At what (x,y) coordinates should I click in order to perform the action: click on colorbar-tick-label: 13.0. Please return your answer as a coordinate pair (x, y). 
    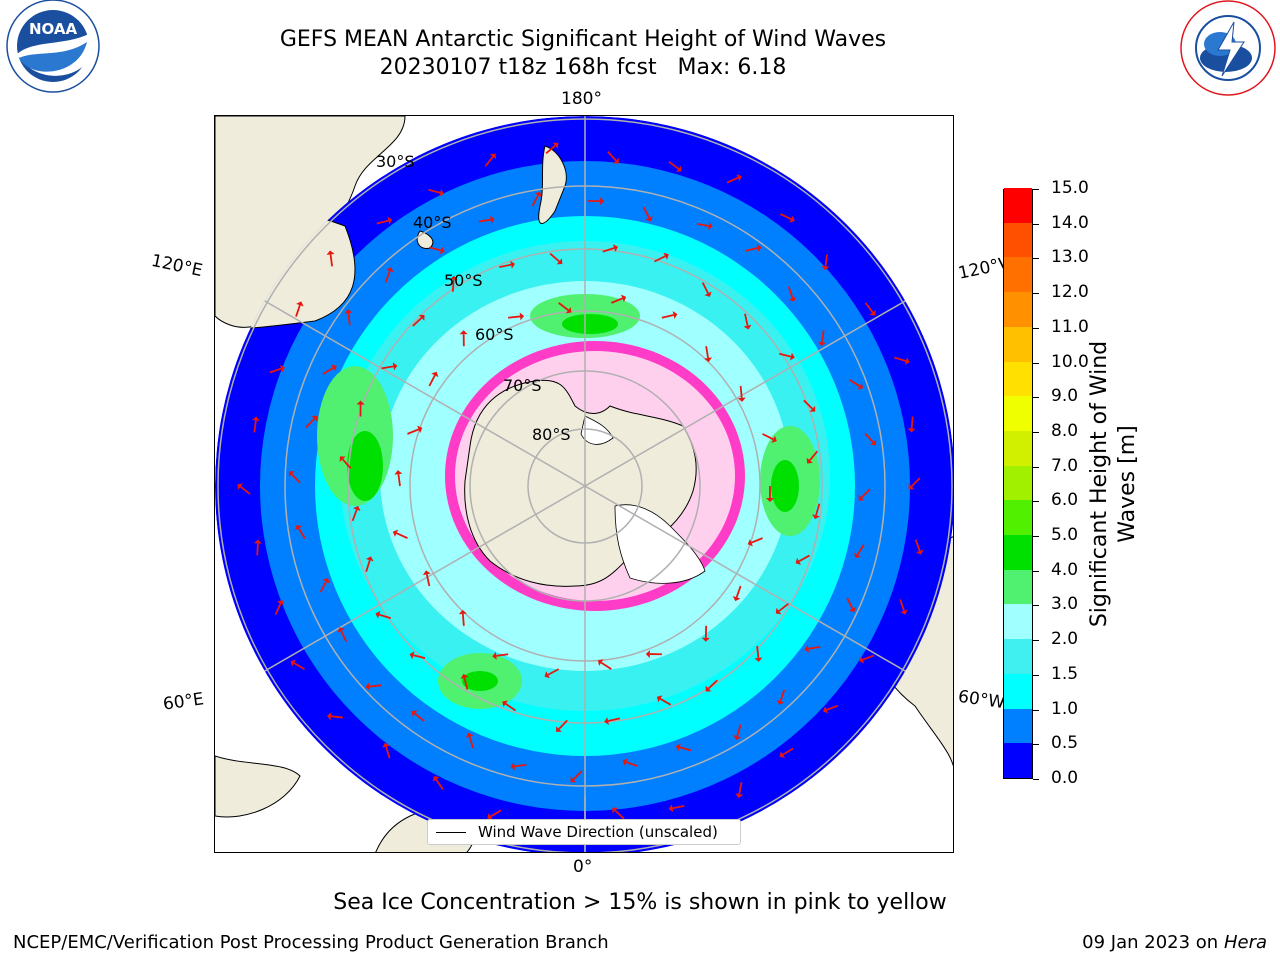
    Looking at the image, I should click on (1061, 257).